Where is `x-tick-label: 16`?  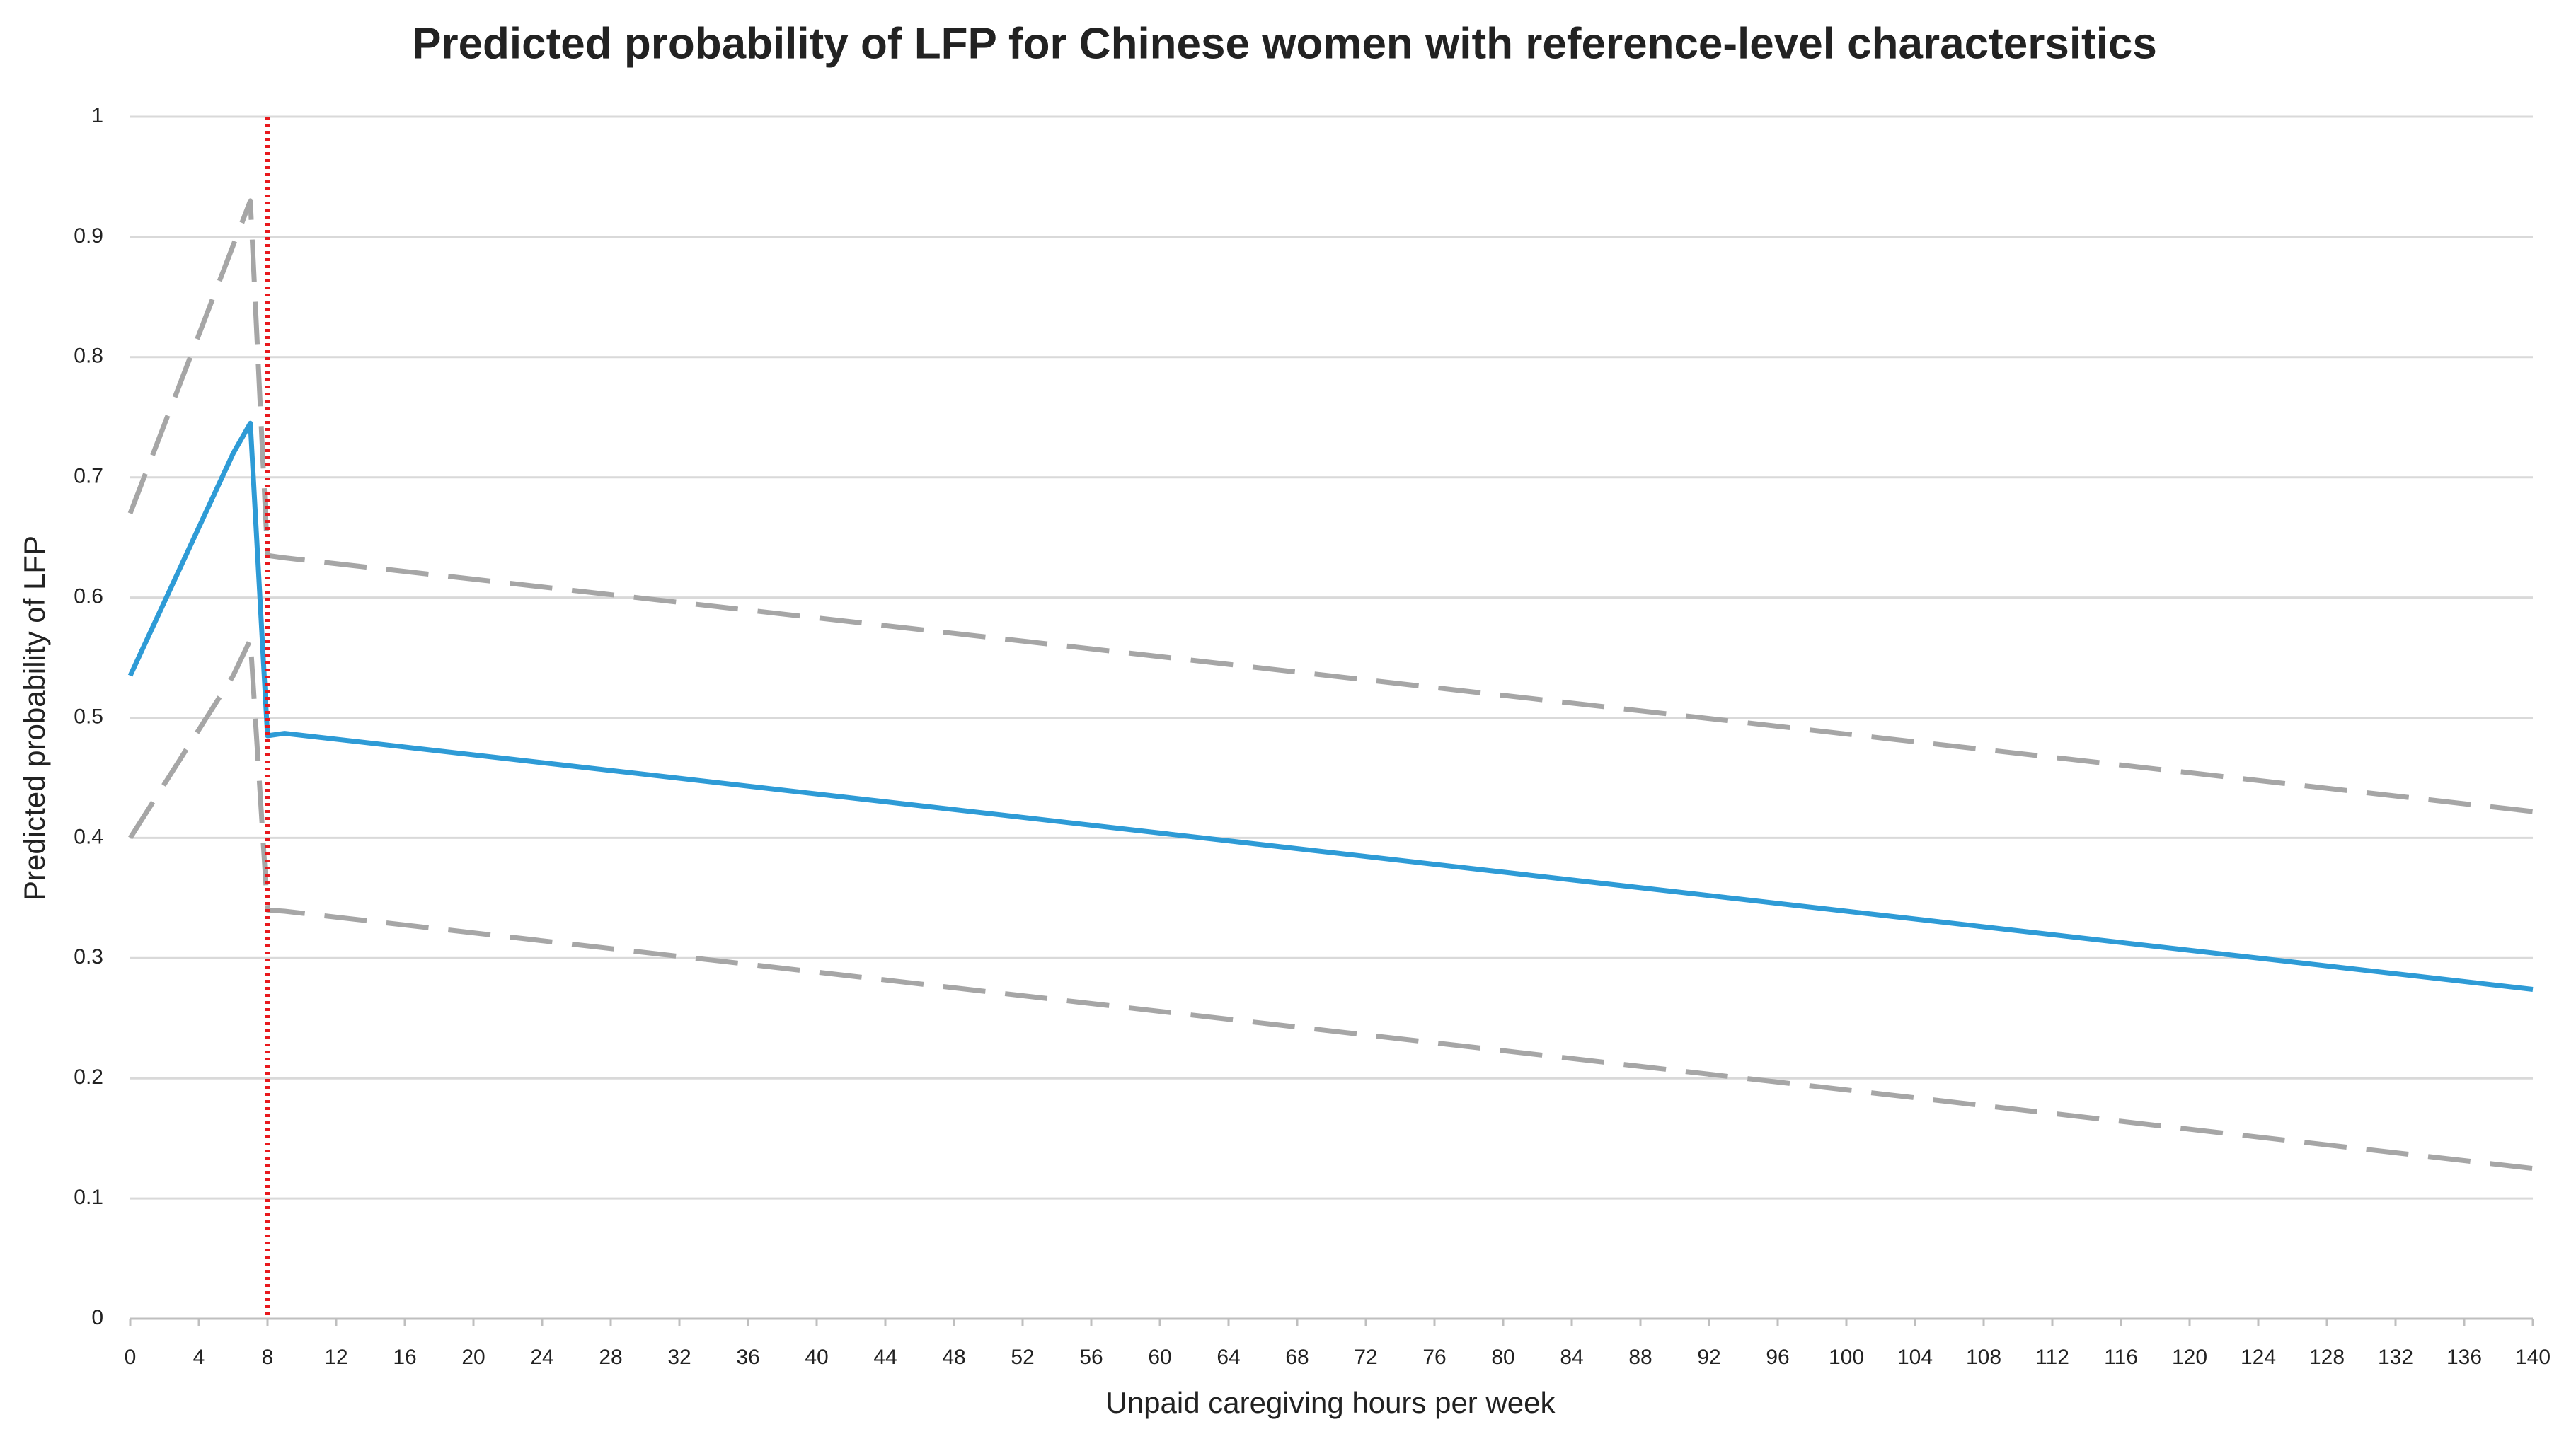
x-tick-label: 16 is located at coordinates (405, 1357).